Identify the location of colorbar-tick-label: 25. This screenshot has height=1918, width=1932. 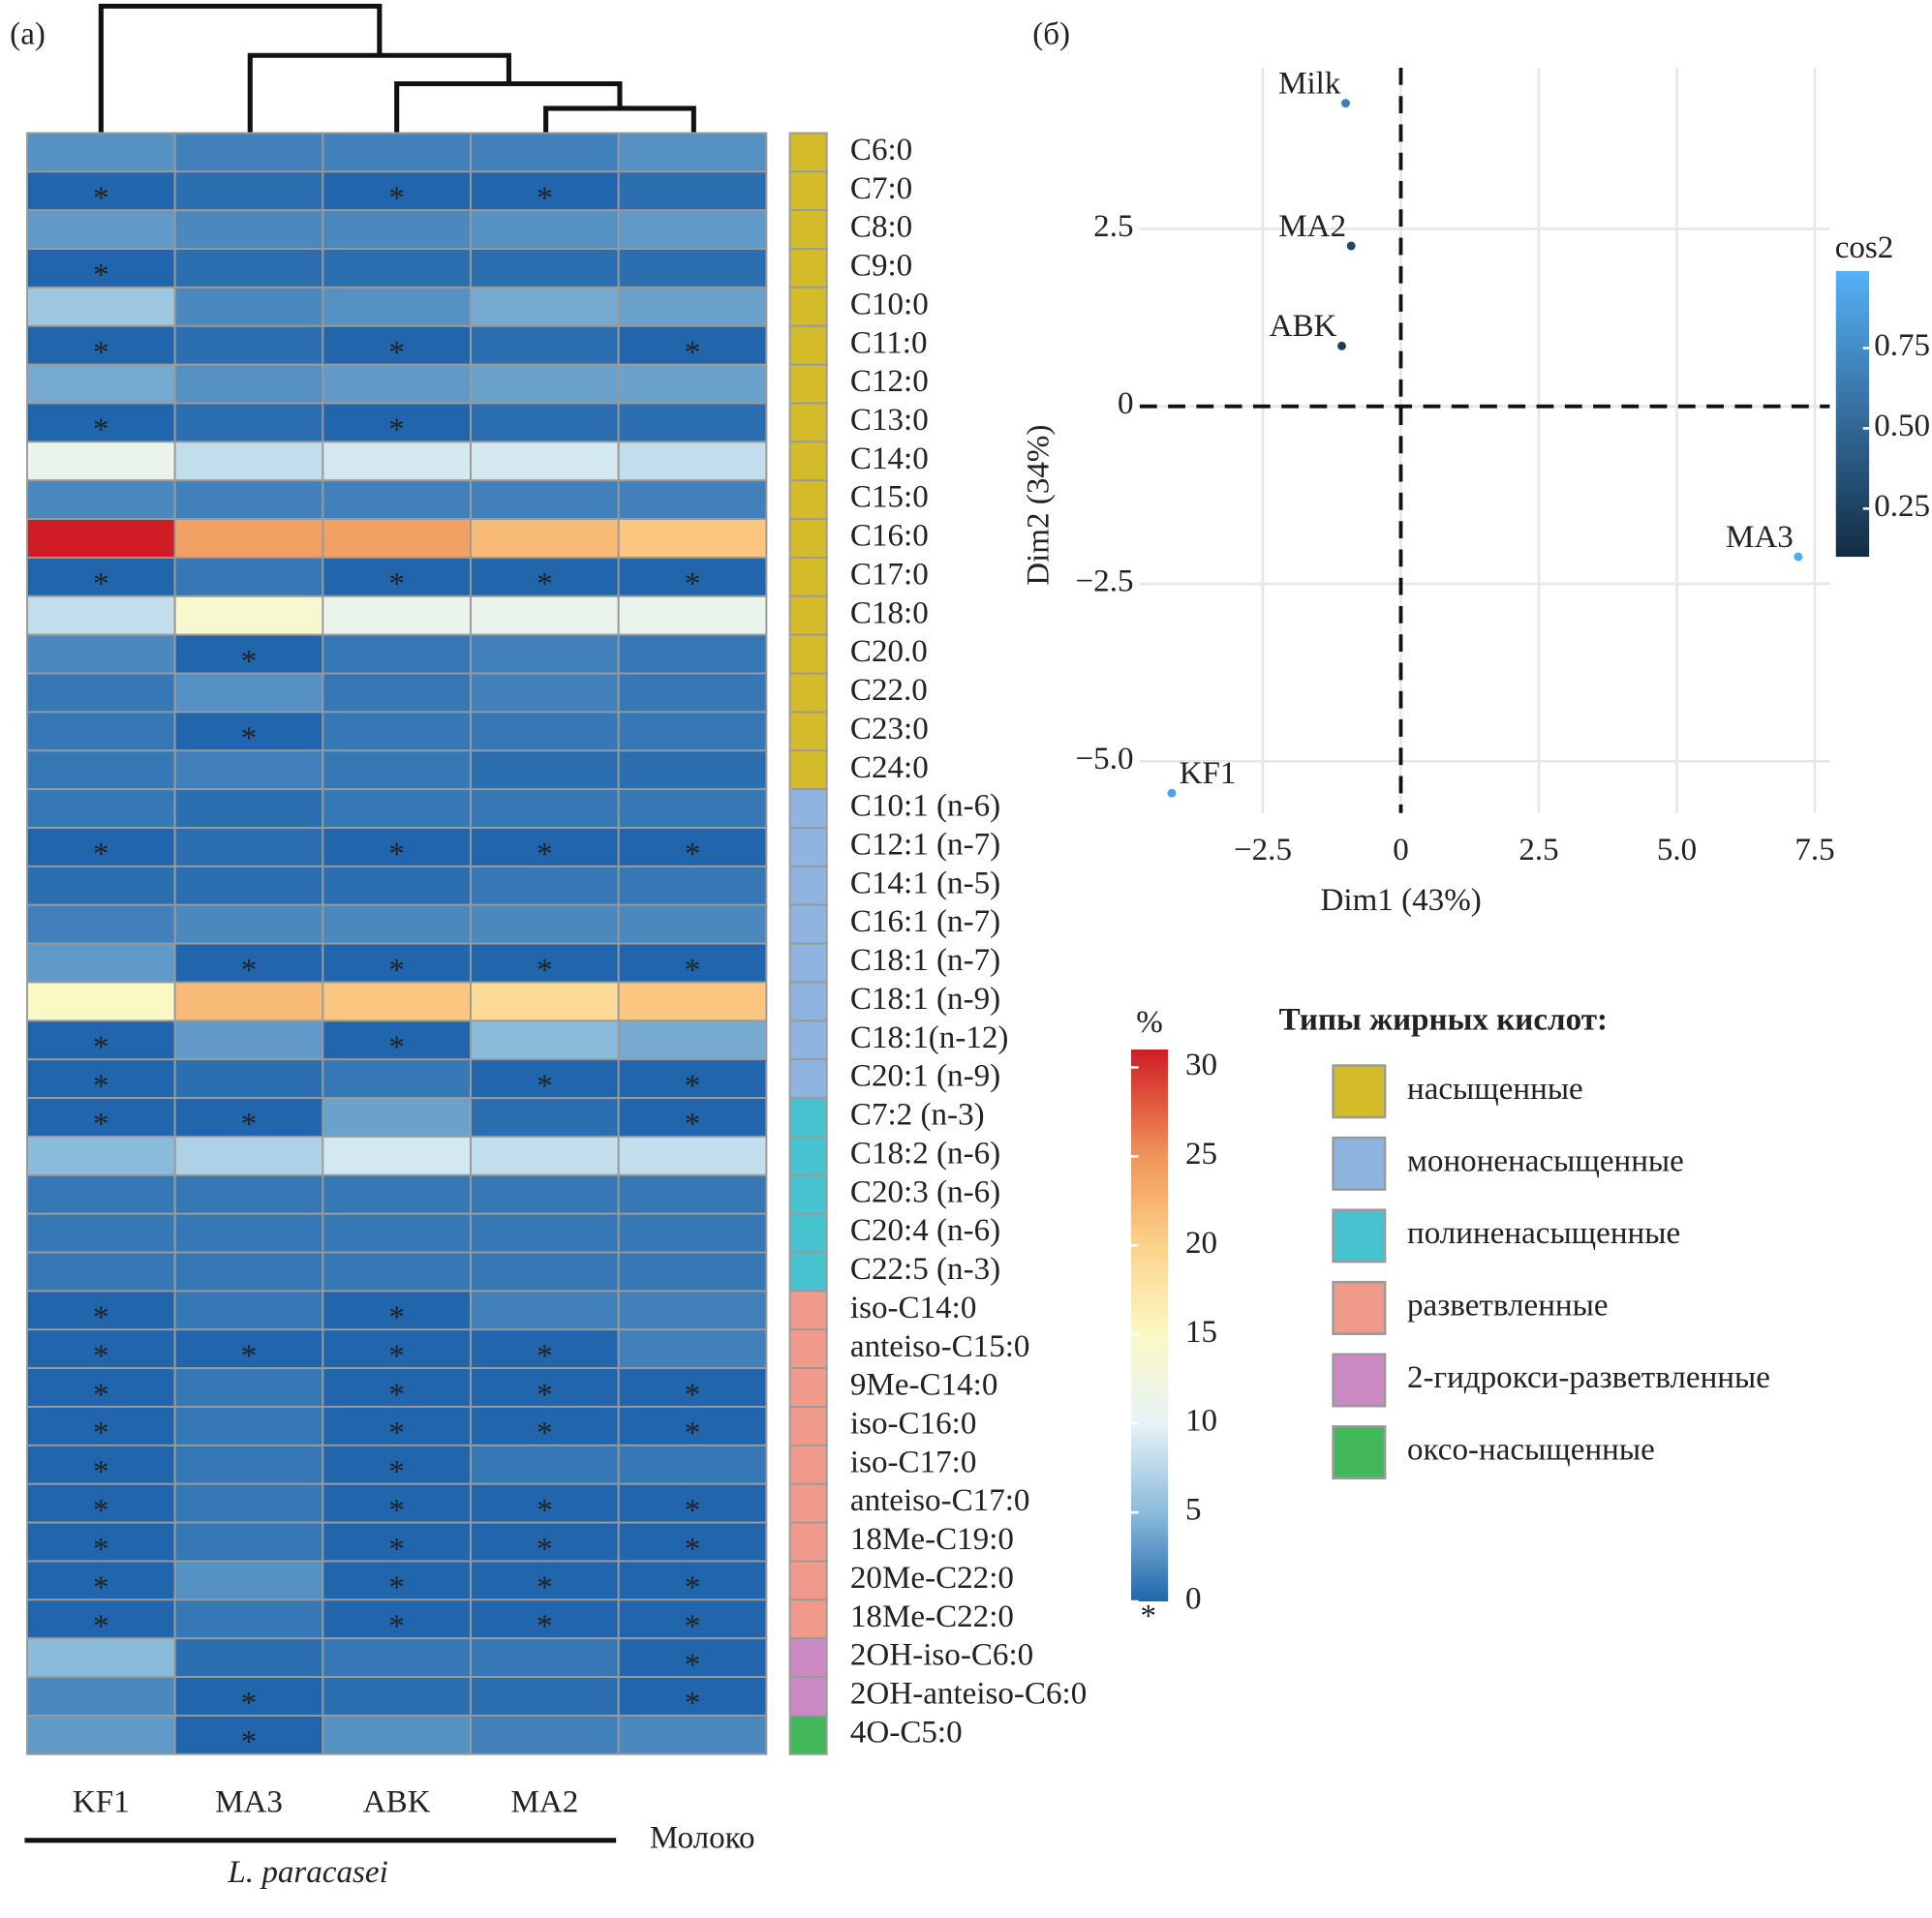
(1201, 1154).